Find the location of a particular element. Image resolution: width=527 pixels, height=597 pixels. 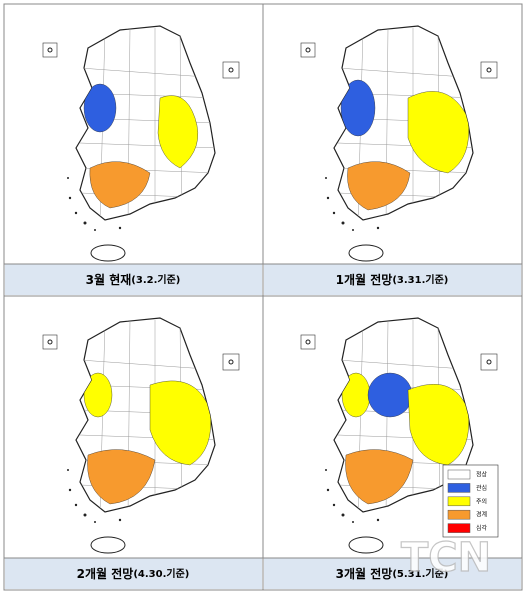

legend-label: 심각 is located at coordinates (482, 528).